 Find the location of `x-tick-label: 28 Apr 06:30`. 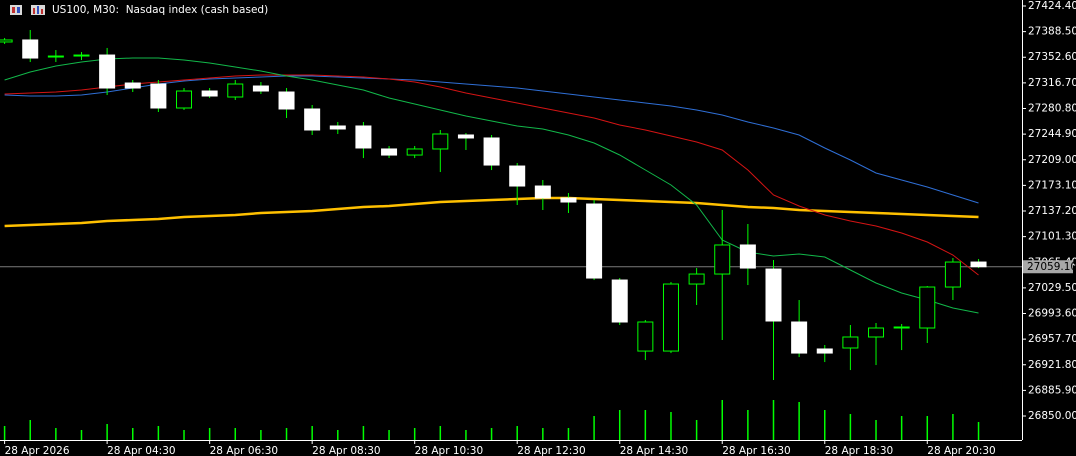

x-tick-label: 28 Apr 06:30 is located at coordinates (244, 450).